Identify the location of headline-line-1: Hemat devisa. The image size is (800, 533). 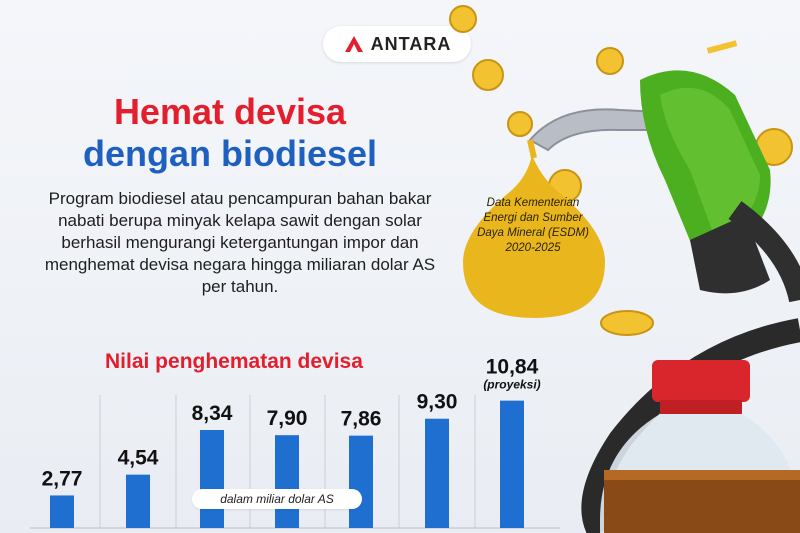
(230, 111).